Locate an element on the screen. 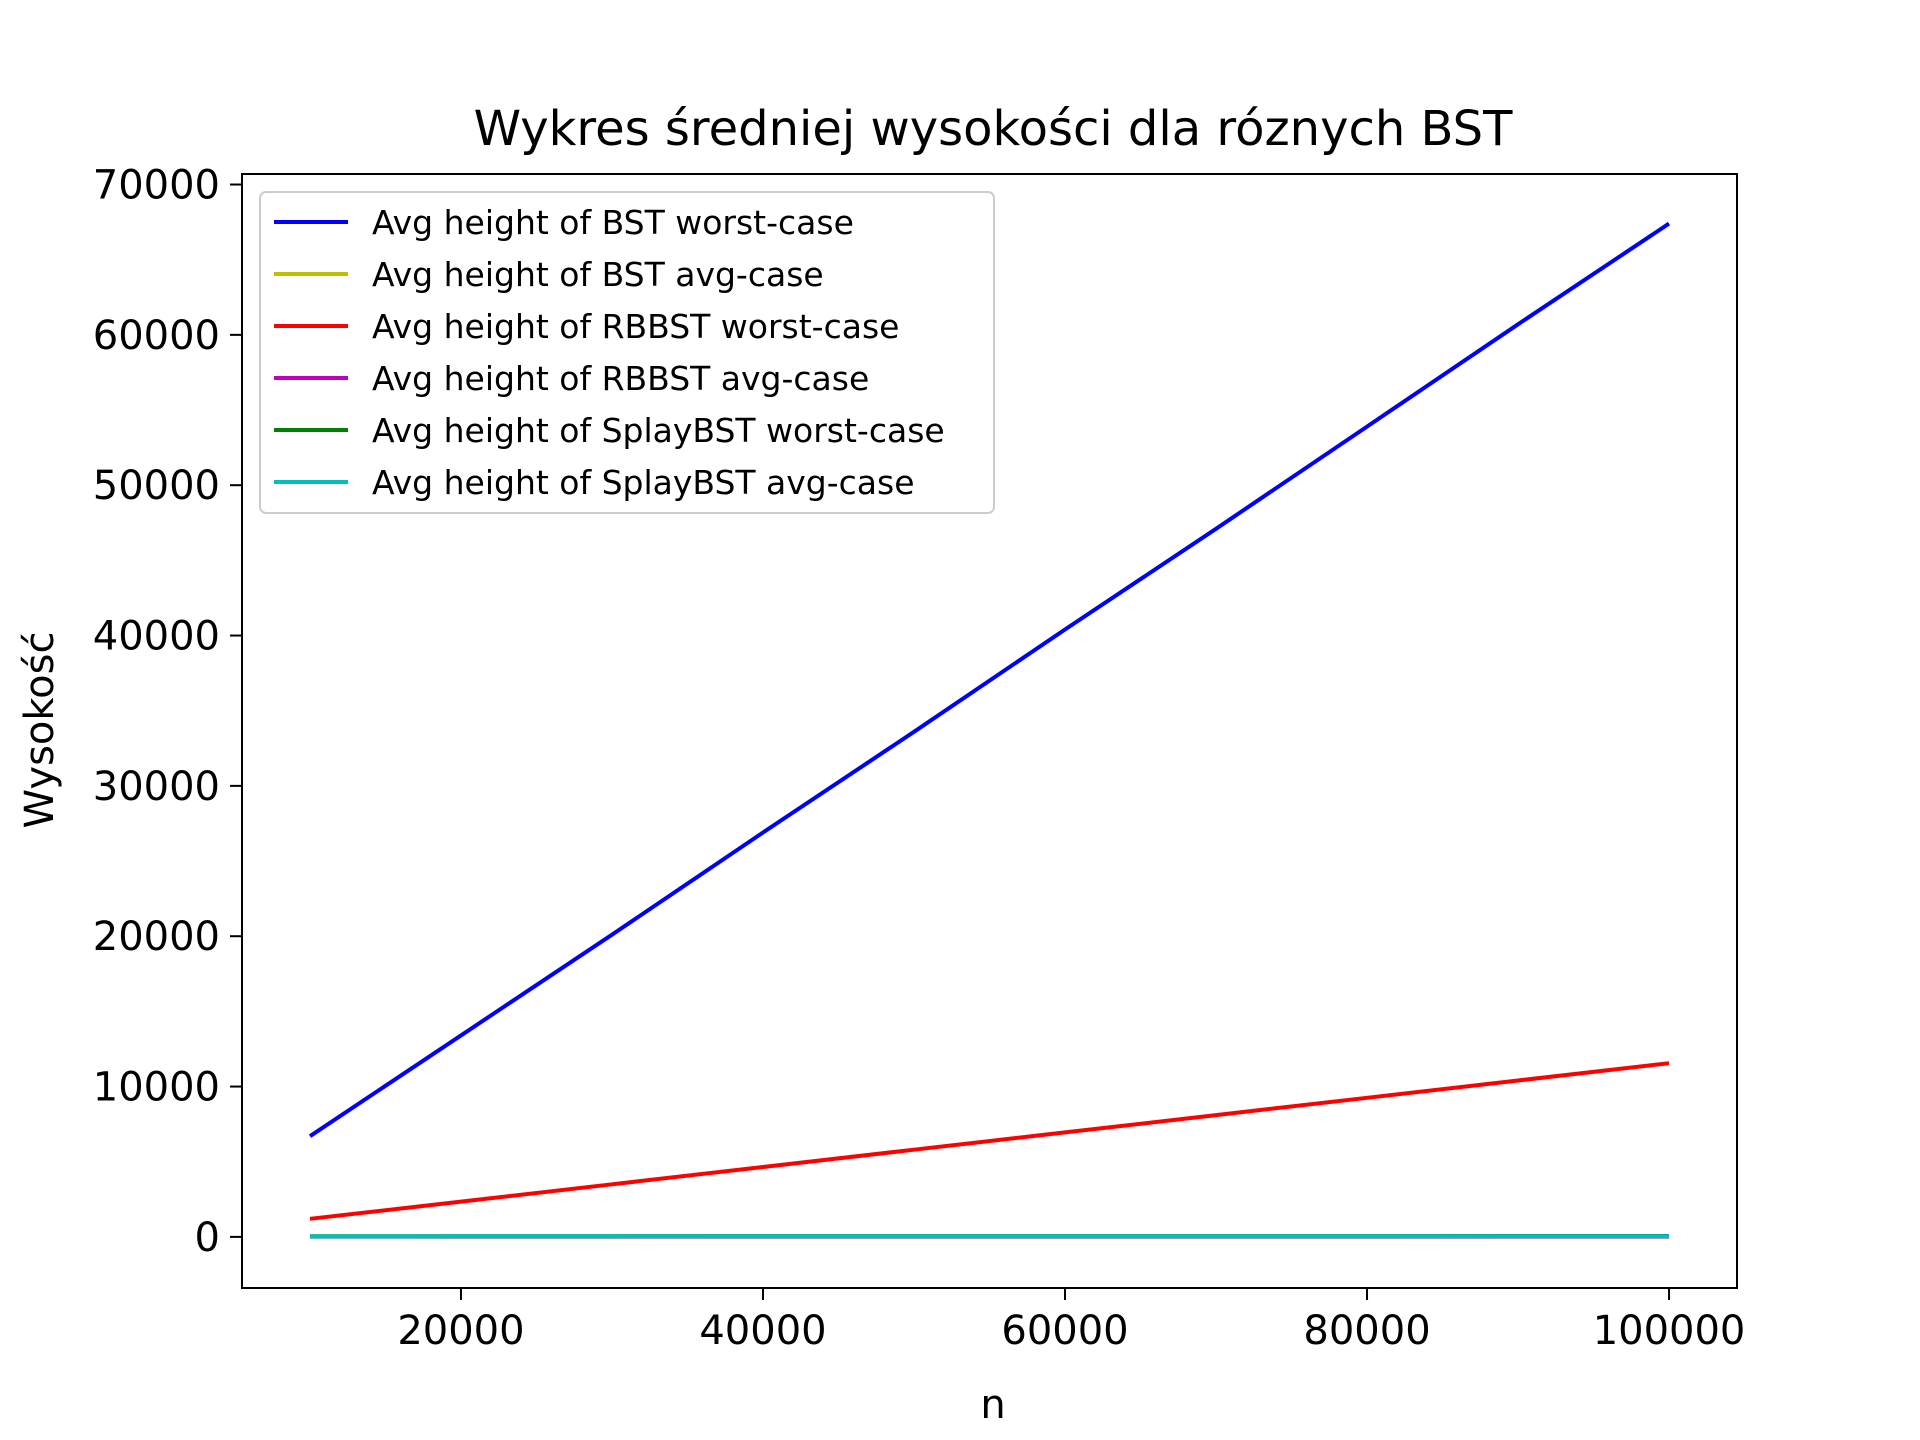 This screenshot has height=1440, width=1920. x-tick-label: 100000 is located at coordinates (1669, 1331).